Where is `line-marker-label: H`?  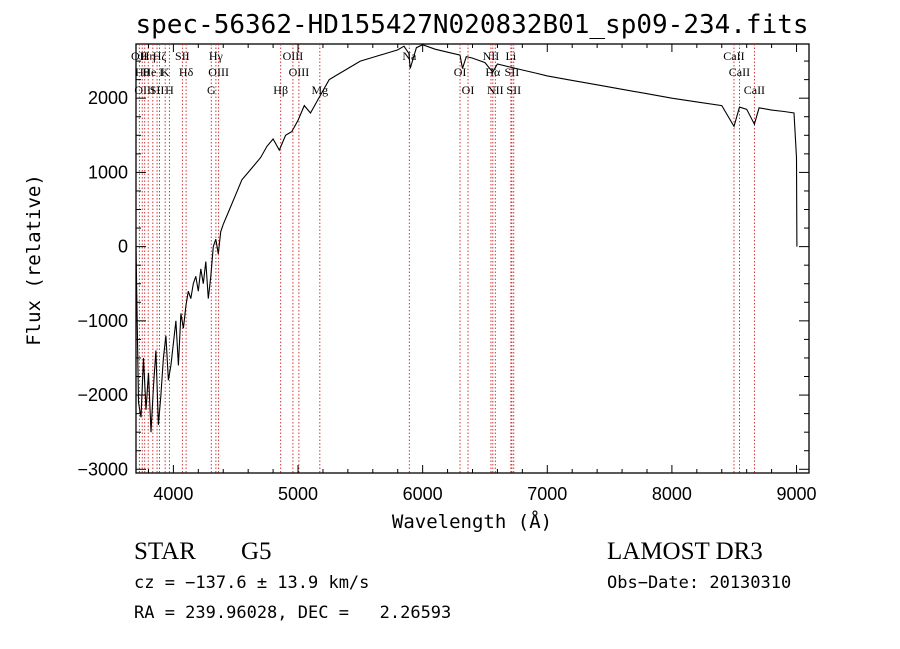
line-marker-label: H is located at coordinates (169, 90).